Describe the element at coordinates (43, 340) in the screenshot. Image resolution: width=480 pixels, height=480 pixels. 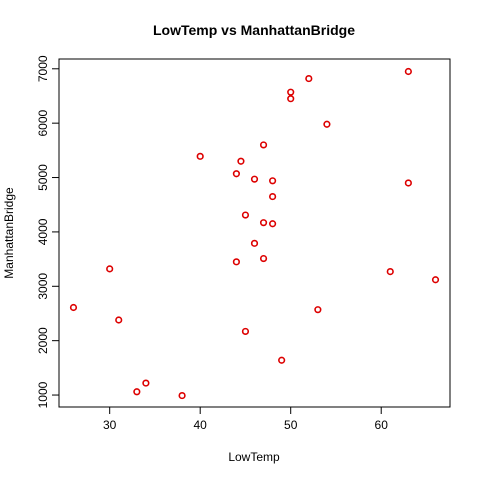
I see `y-tick-label: 2000` at that location.